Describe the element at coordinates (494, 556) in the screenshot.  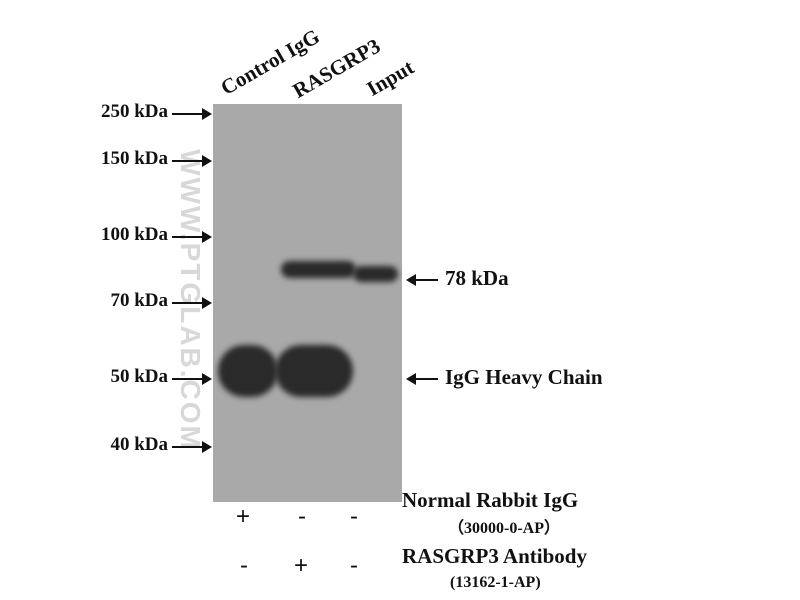
I see `condition-label-rasgrp3-antibody: RASGRP3 Antibody` at that location.